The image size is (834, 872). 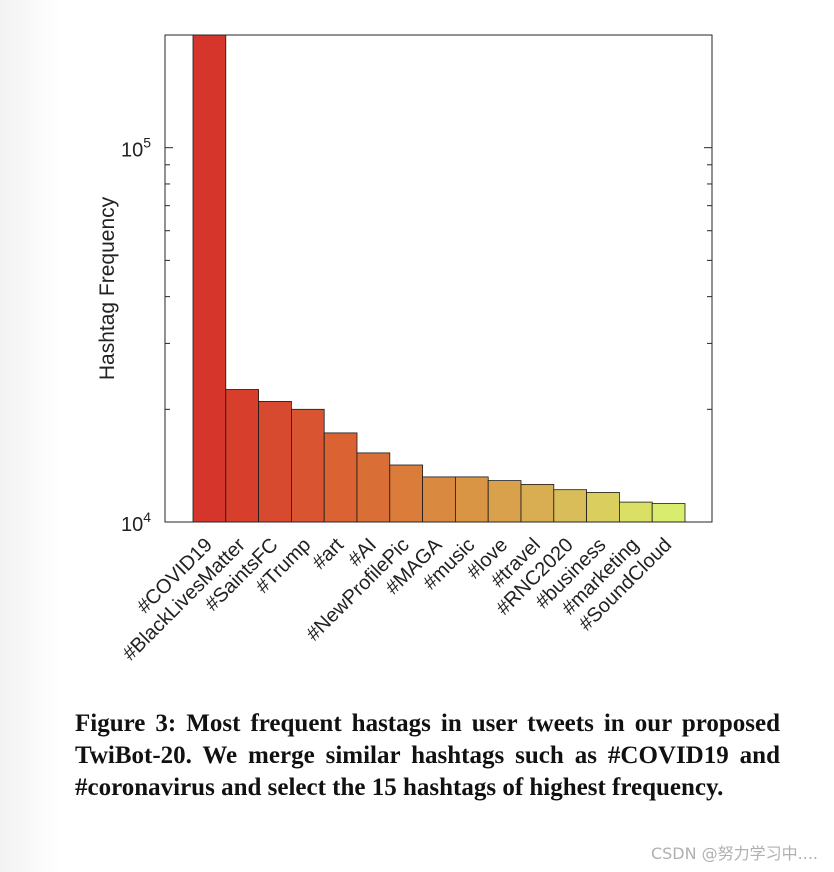 What do you see at coordinates (603, 507) in the screenshot?
I see `bar-business` at bounding box center [603, 507].